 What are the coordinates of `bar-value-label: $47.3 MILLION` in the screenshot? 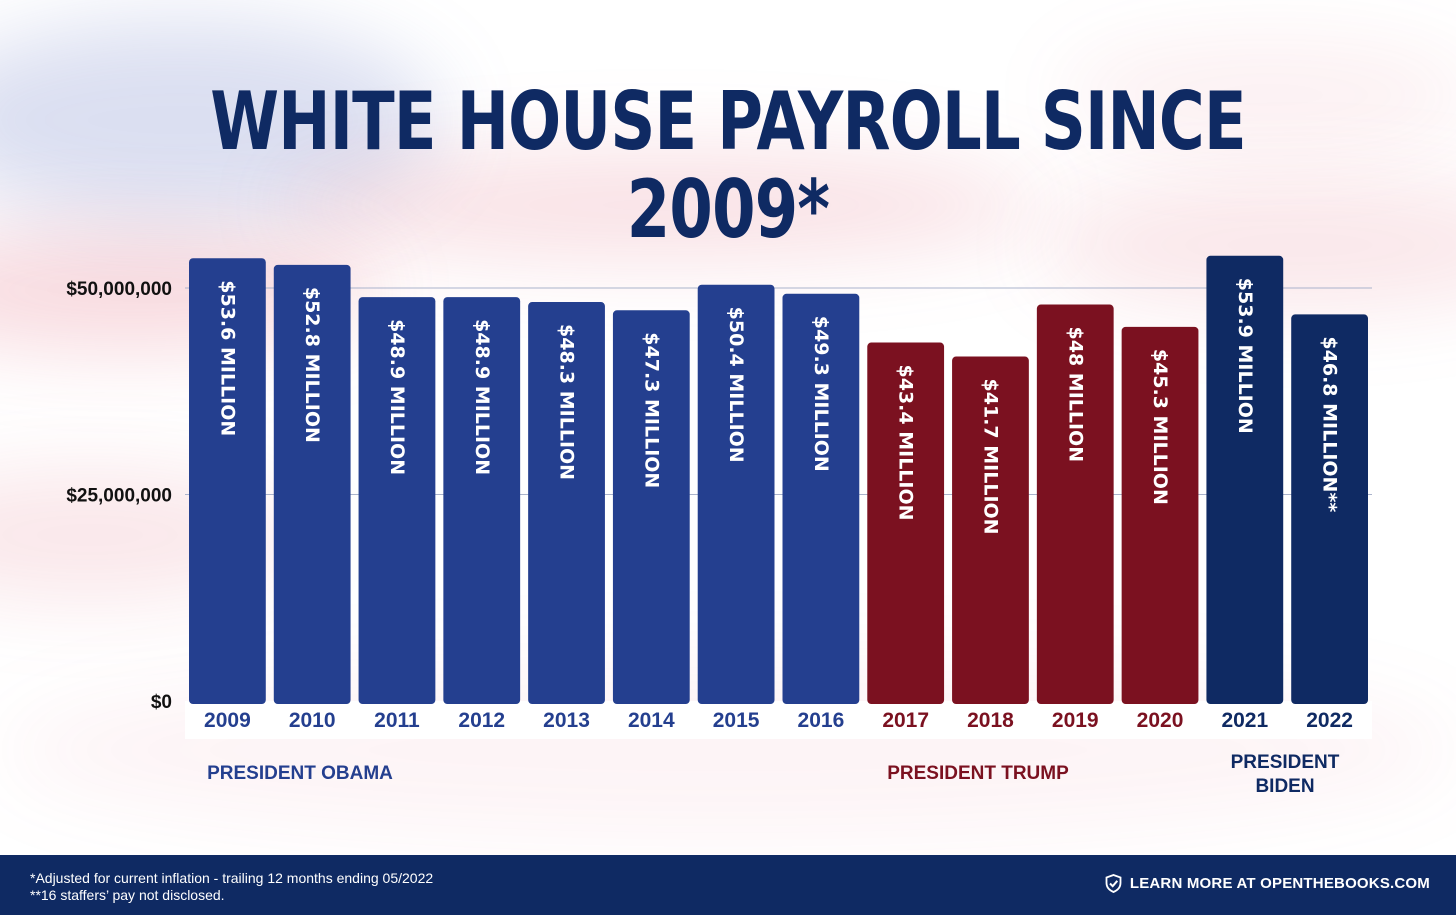 It's located at (651, 410).